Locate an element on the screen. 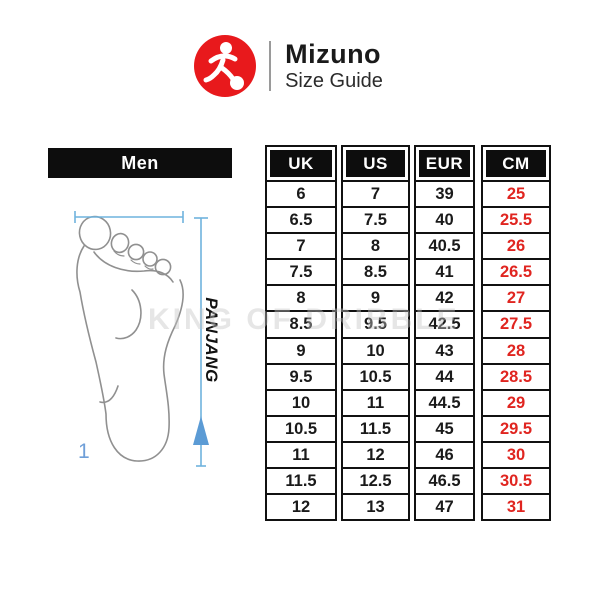 Image resolution: width=600 pixels, height=600 pixels. size-cell: 44 is located at coordinates (444, 378).